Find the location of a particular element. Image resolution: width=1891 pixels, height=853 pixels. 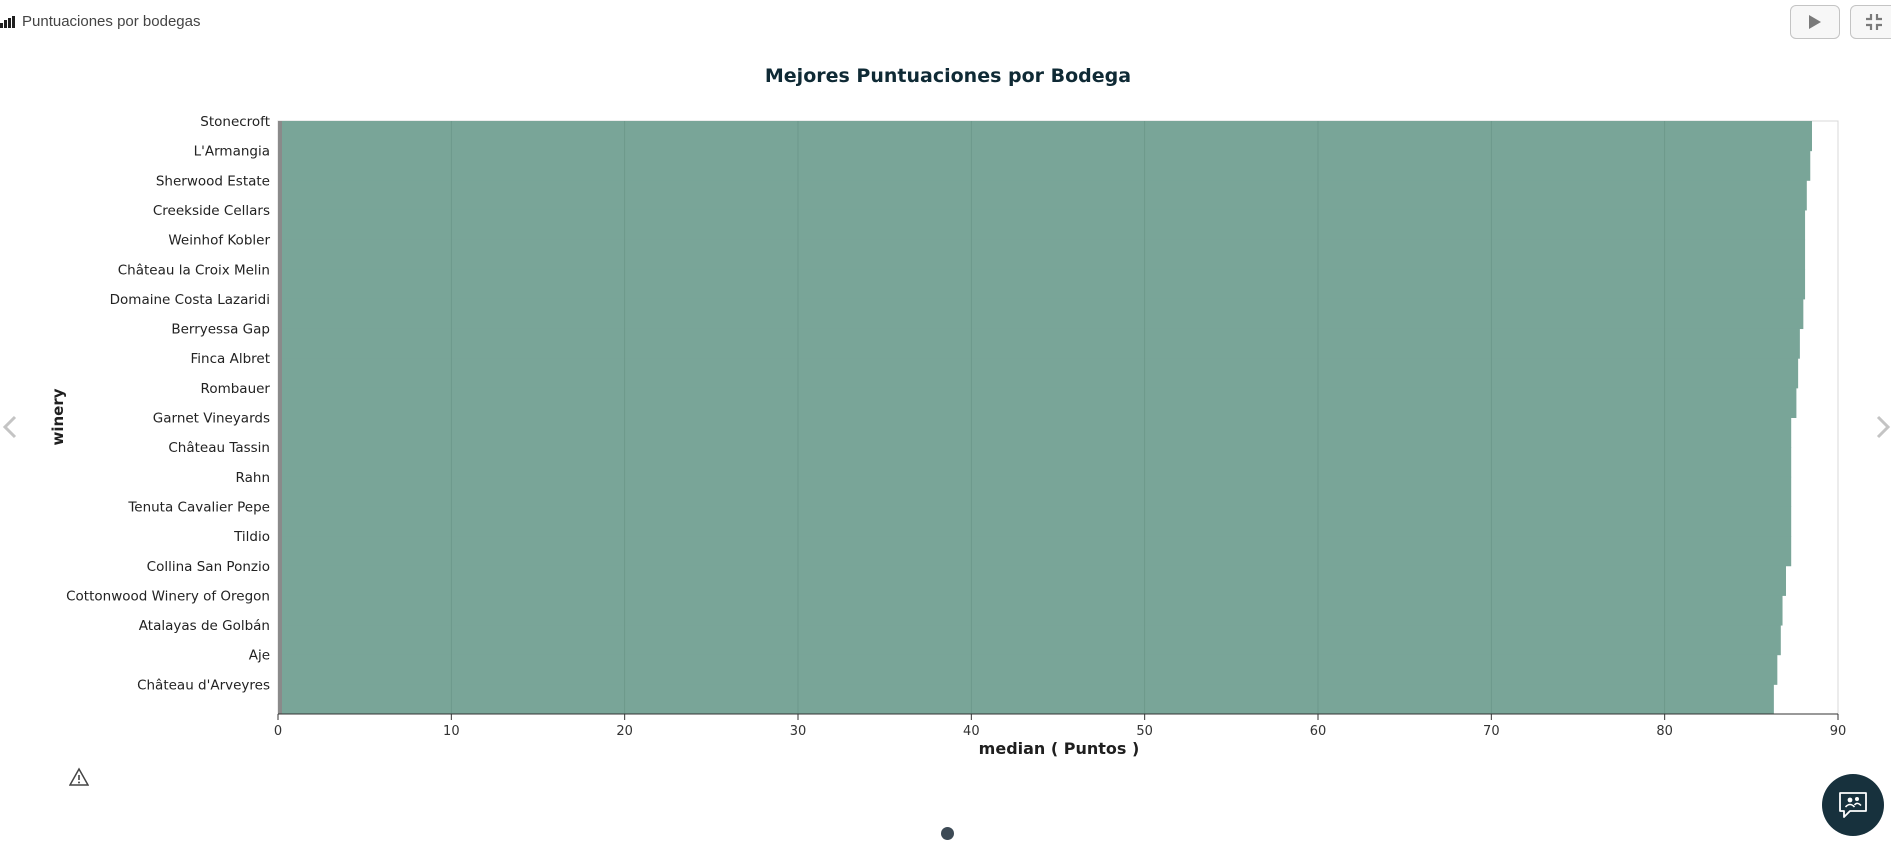

y-tick-label: Atalayas de Golbán is located at coordinates (204, 626).